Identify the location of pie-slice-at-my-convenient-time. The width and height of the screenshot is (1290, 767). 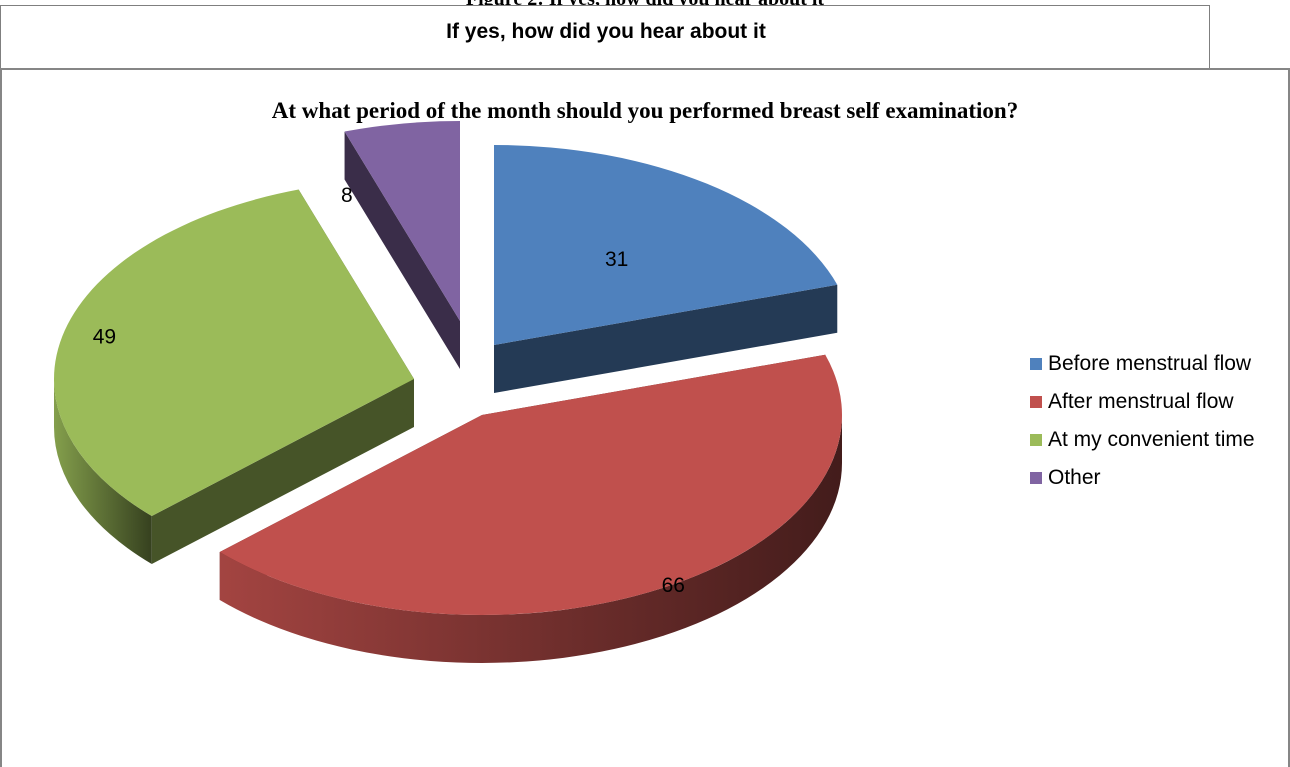
(234, 377).